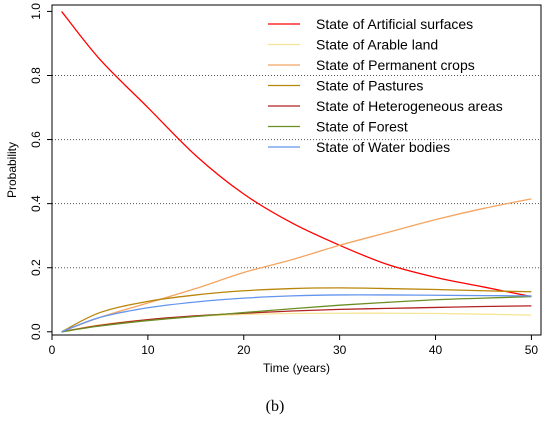 The width and height of the screenshot is (550, 430). What do you see at coordinates (12, 170) in the screenshot?
I see `y-axis-title: Probability` at bounding box center [12, 170].